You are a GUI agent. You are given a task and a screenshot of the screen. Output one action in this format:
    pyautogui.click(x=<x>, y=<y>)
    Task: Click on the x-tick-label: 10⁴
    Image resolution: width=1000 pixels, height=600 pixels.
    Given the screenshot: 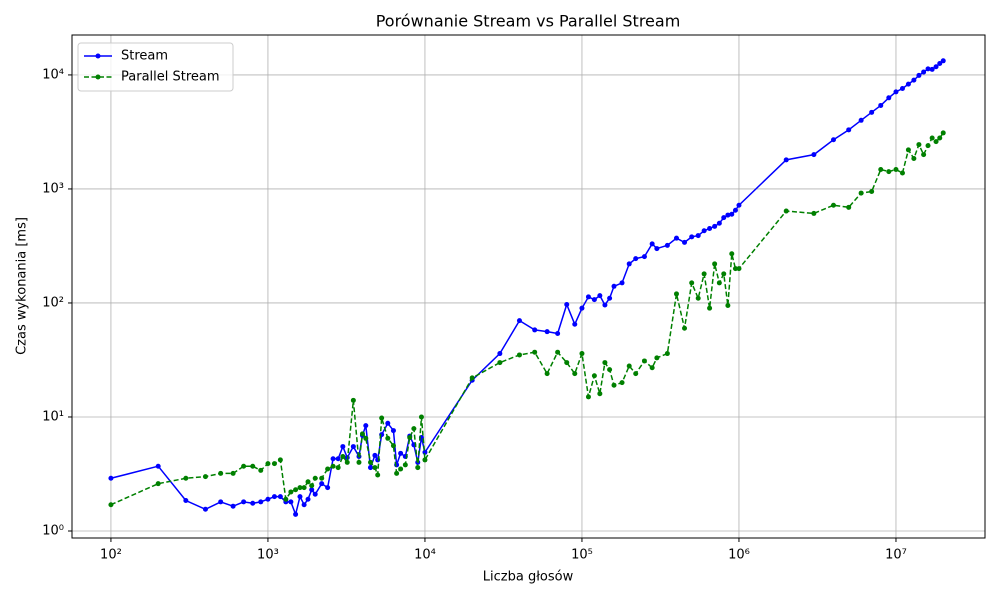 What is the action you would take?
    pyautogui.click(x=425, y=555)
    